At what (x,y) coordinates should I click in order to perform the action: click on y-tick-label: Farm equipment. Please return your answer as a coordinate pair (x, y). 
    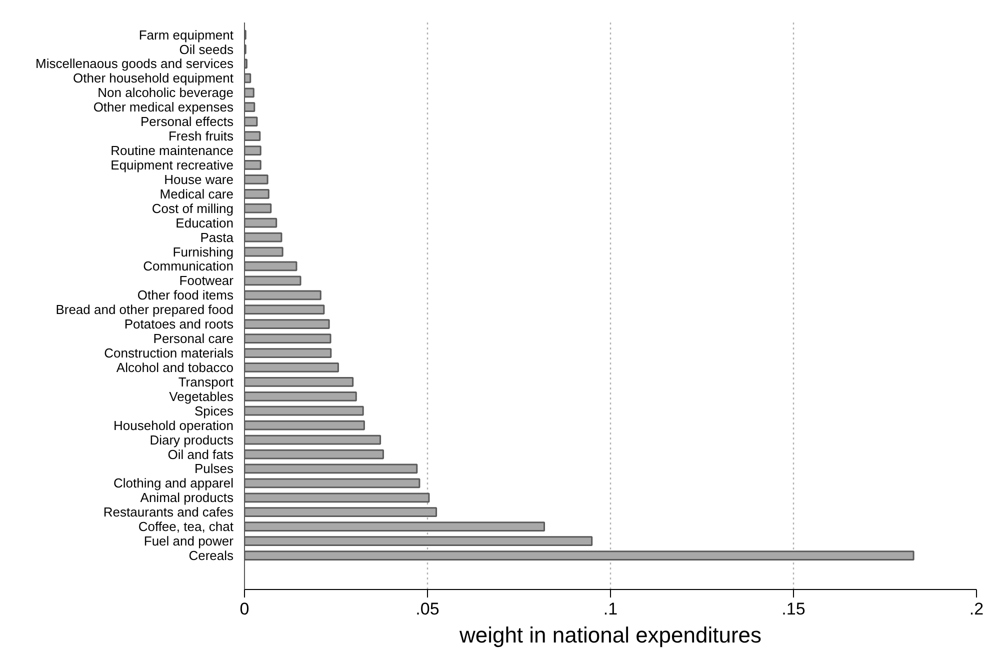
    Looking at the image, I should click on (186, 34).